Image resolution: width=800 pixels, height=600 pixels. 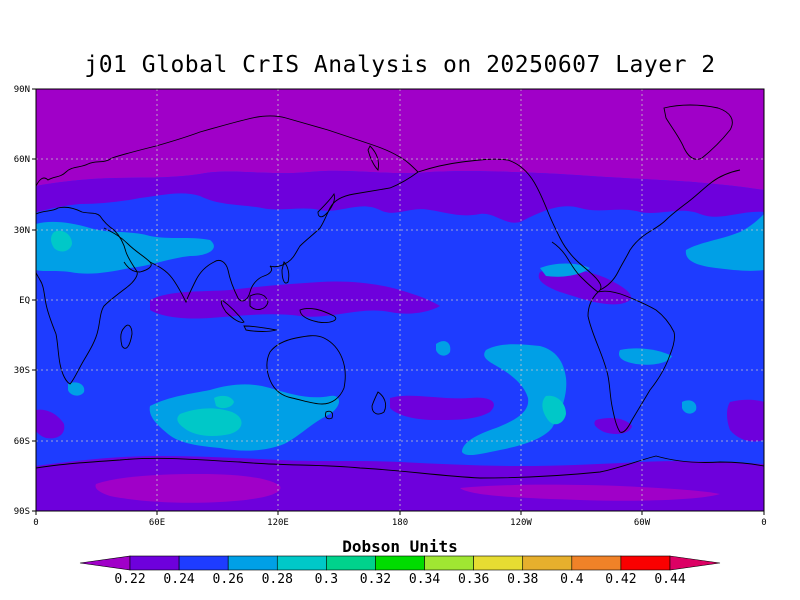 What do you see at coordinates (232, 311) in the screenshot?
I see `coast-sumatra` at bounding box center [232, 311].